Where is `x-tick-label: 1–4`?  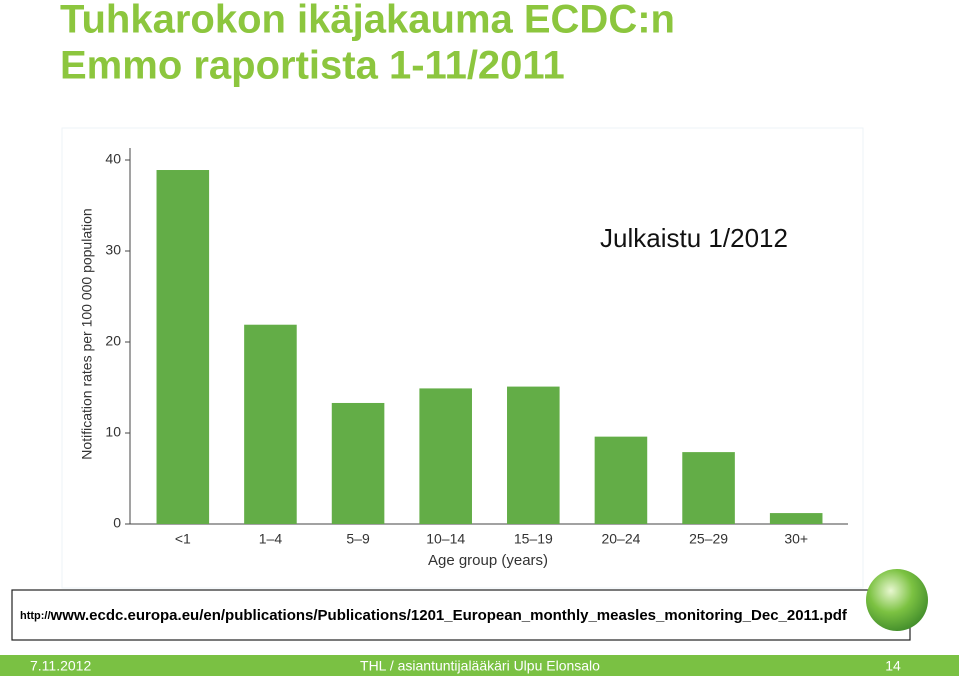 x-tick-label: 1–4 is located at coordinates (271, 539).